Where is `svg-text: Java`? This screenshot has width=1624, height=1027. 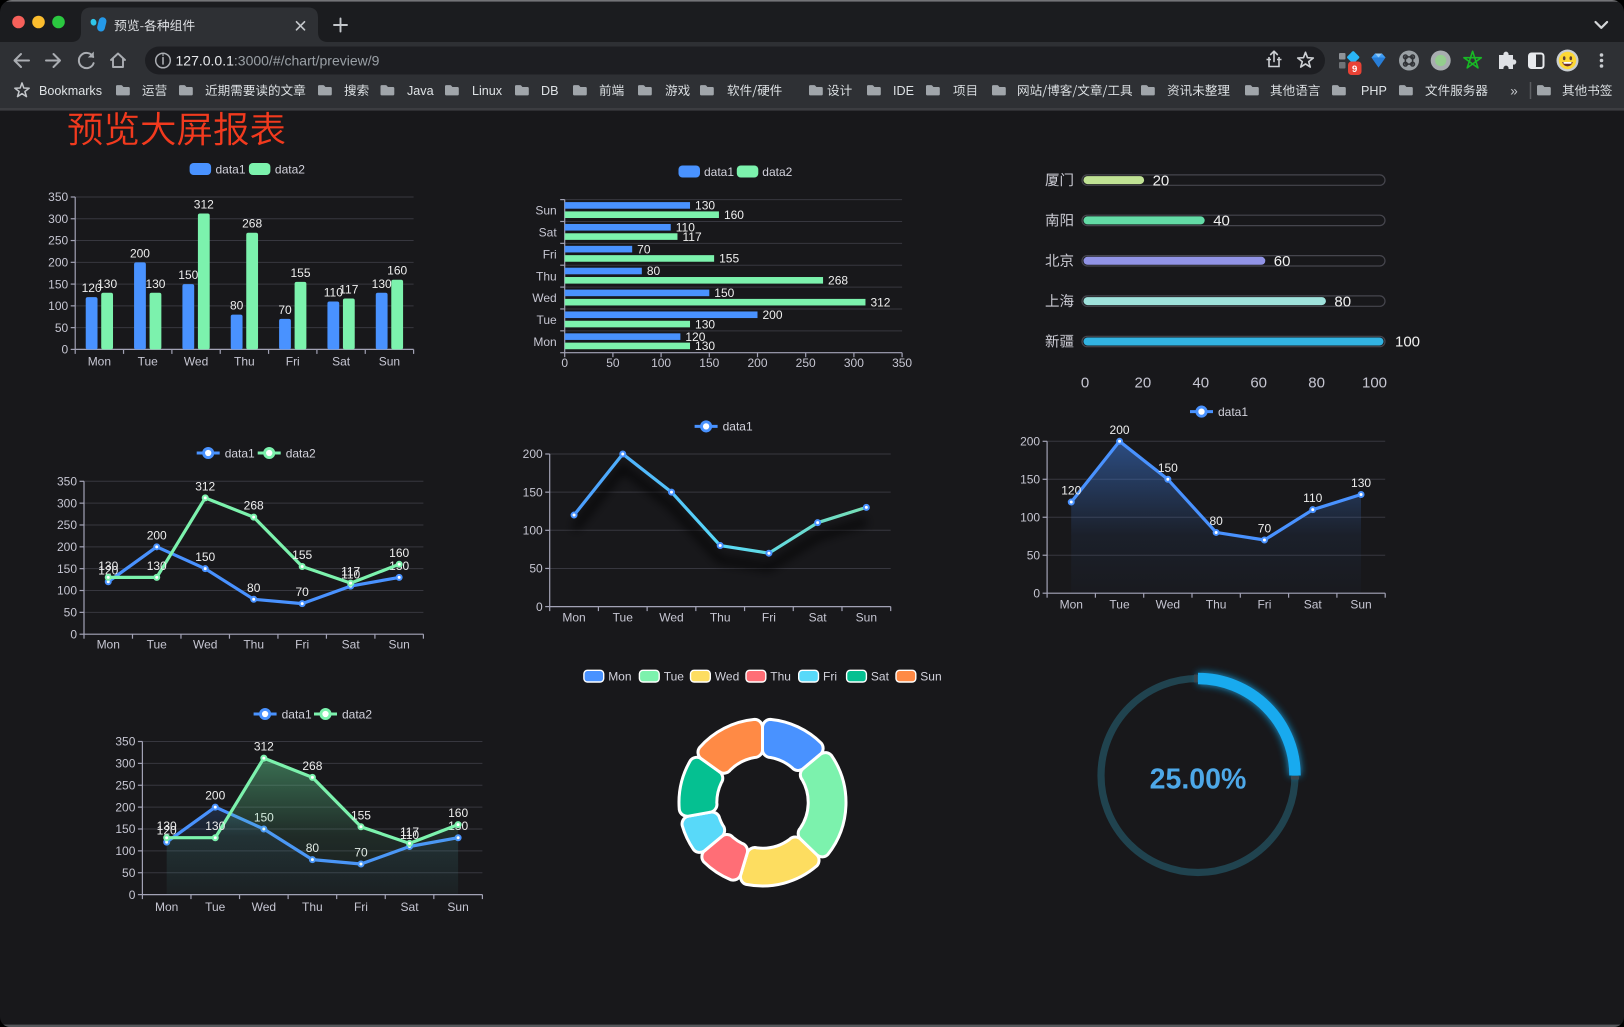
svg-text: Java is located at coordinates (420, 91).